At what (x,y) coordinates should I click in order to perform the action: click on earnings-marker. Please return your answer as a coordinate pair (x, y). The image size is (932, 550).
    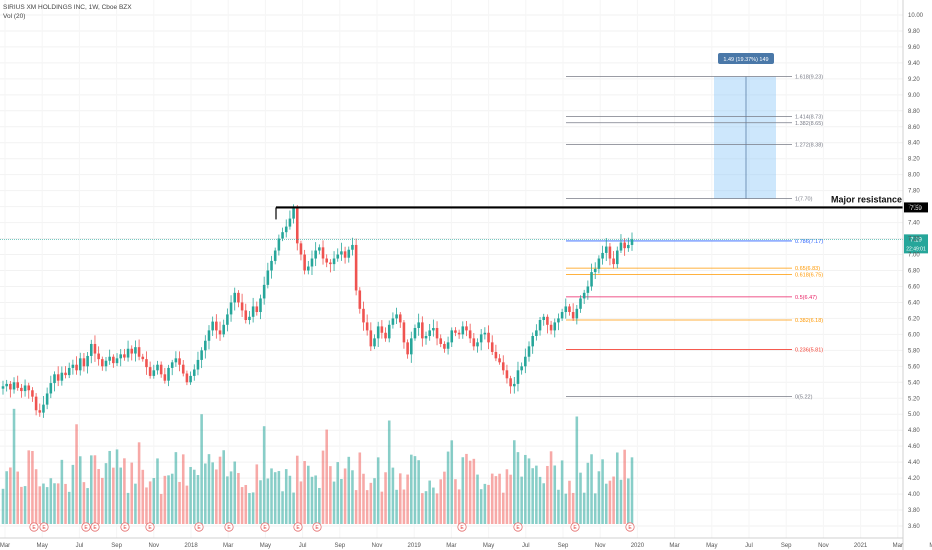
    Looking at the image, I should click on (462, 527).